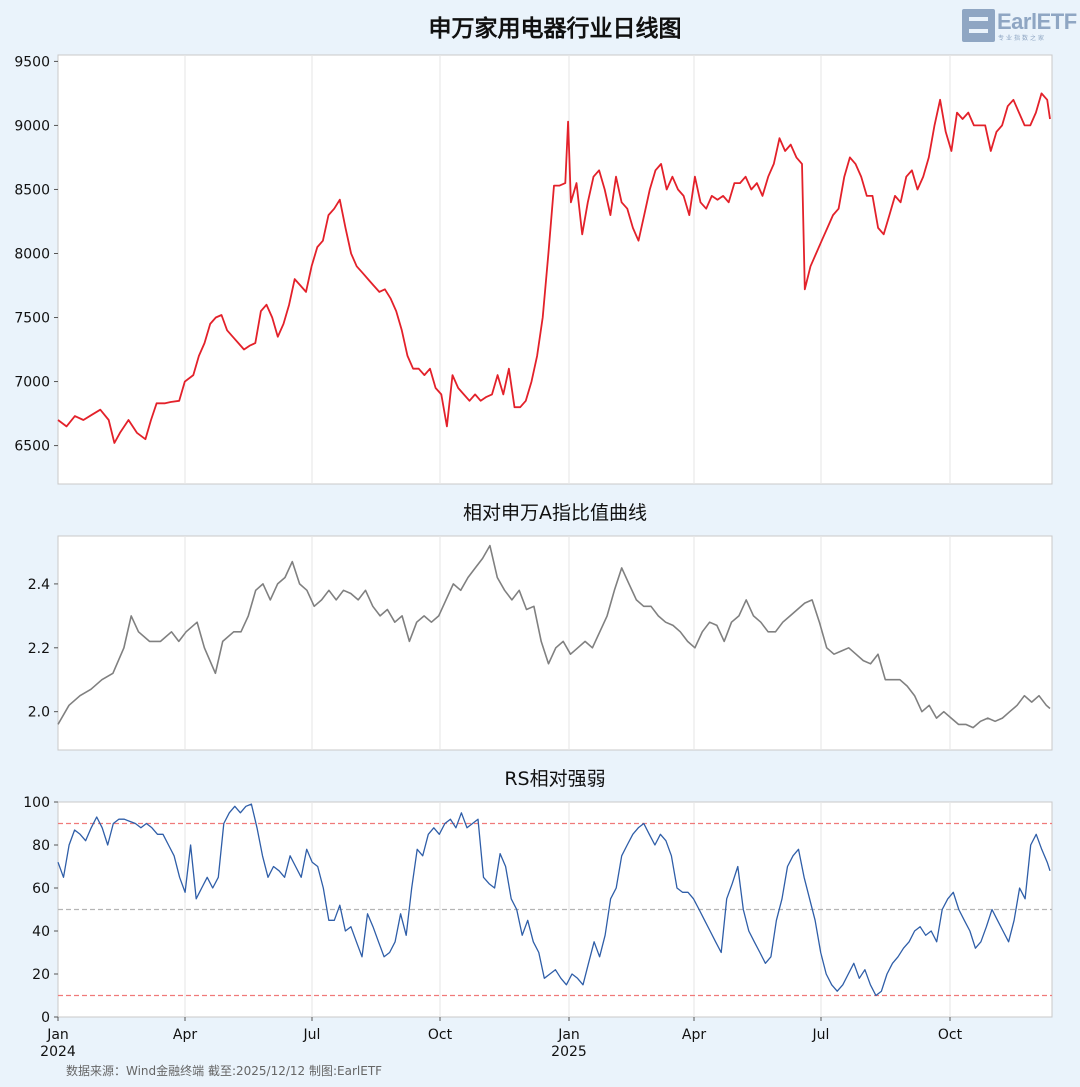 This screenshot has height=1087, width=1080. What do you see at coordinates (39, 649) in the screenshot?
I see `y-tick-label: 2.2` at bounding box center [39, 649].